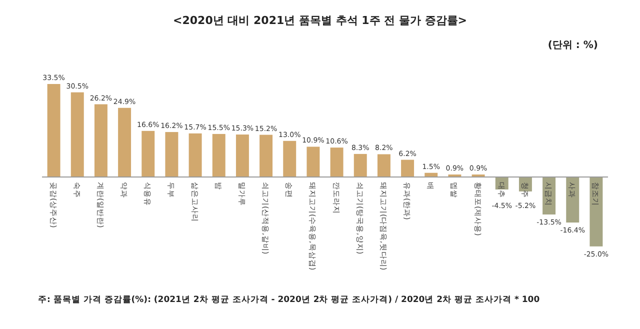 Image resolution: width=640 pixels, height=329 pixels. I want to click on text: 주: 품목별 가격 증감률(%): (2021년 2차 평균 조사가격 - 2020년 2차 평균 조사가격) / 2020년 2차 평균 조사가격 * 100, so click(289, 300).